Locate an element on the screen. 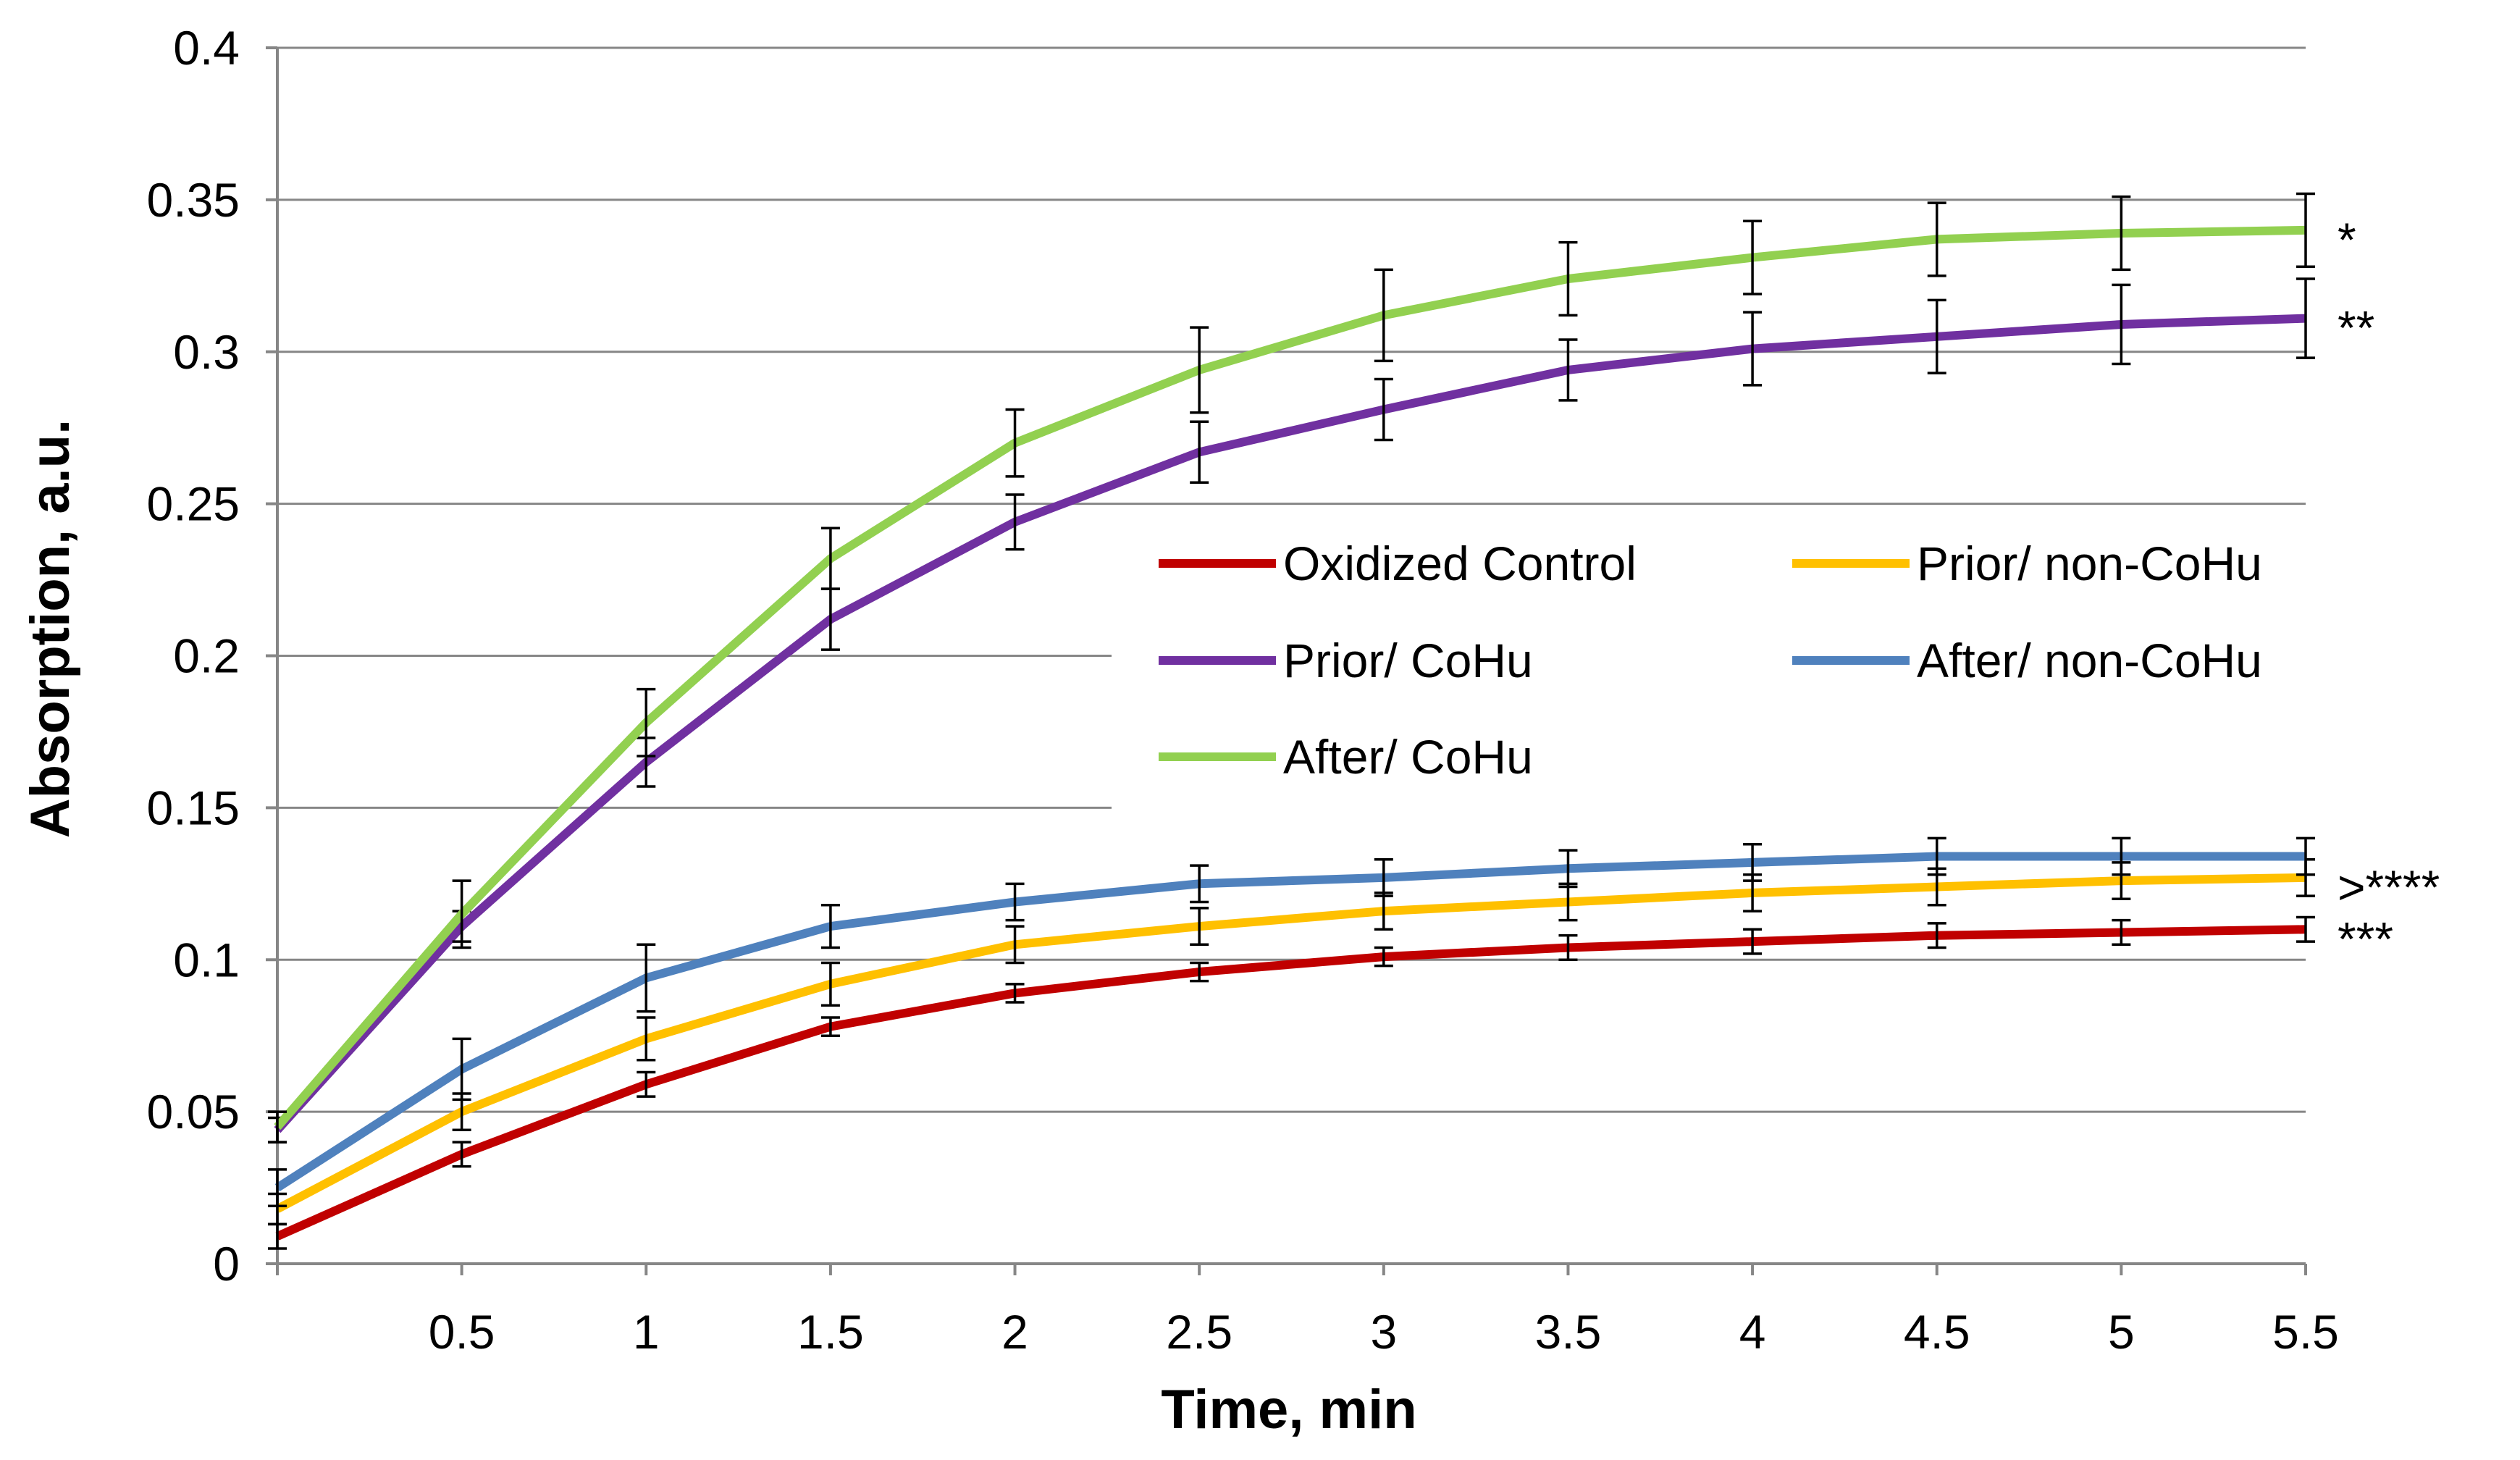  annotation-prior-cohu: ** is located at coordinates (2356, 328).